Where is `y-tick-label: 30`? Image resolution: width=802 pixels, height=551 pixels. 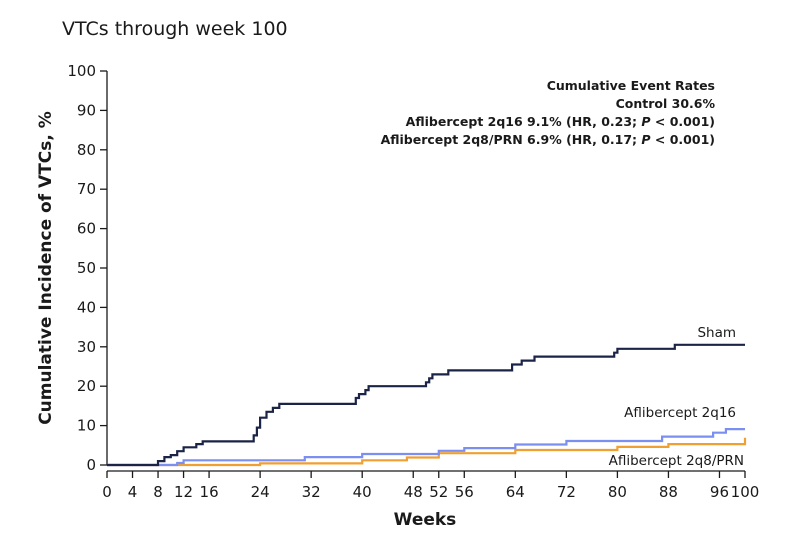
y-tick-label: 30 is located at coordinates (86, 347).